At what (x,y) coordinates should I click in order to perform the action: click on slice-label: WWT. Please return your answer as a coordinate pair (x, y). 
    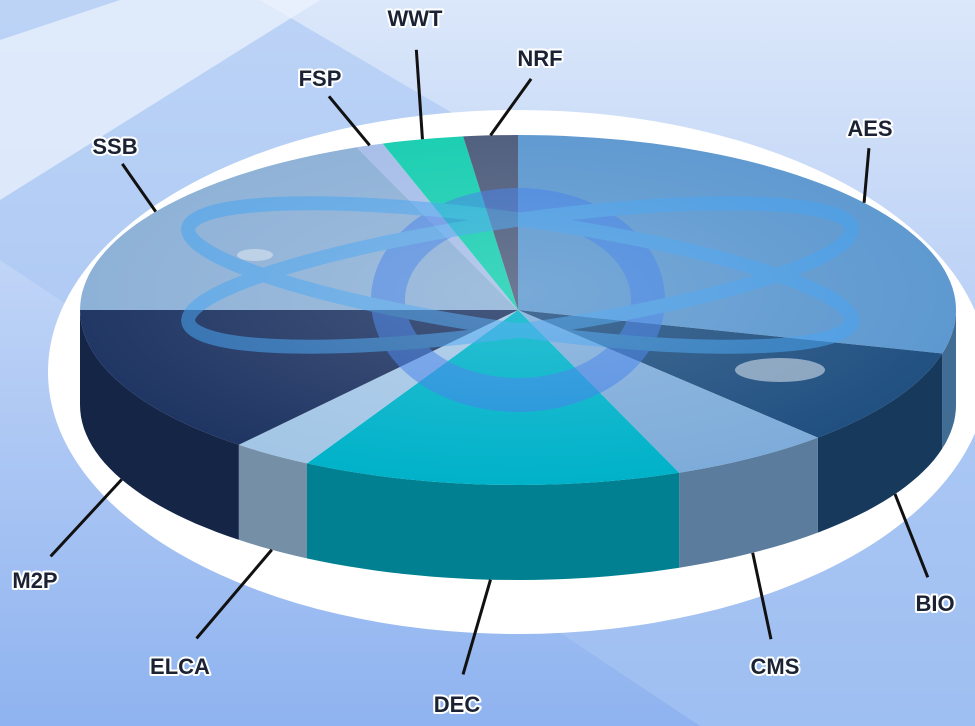
    Looking at the image, I should click on (416, 18).